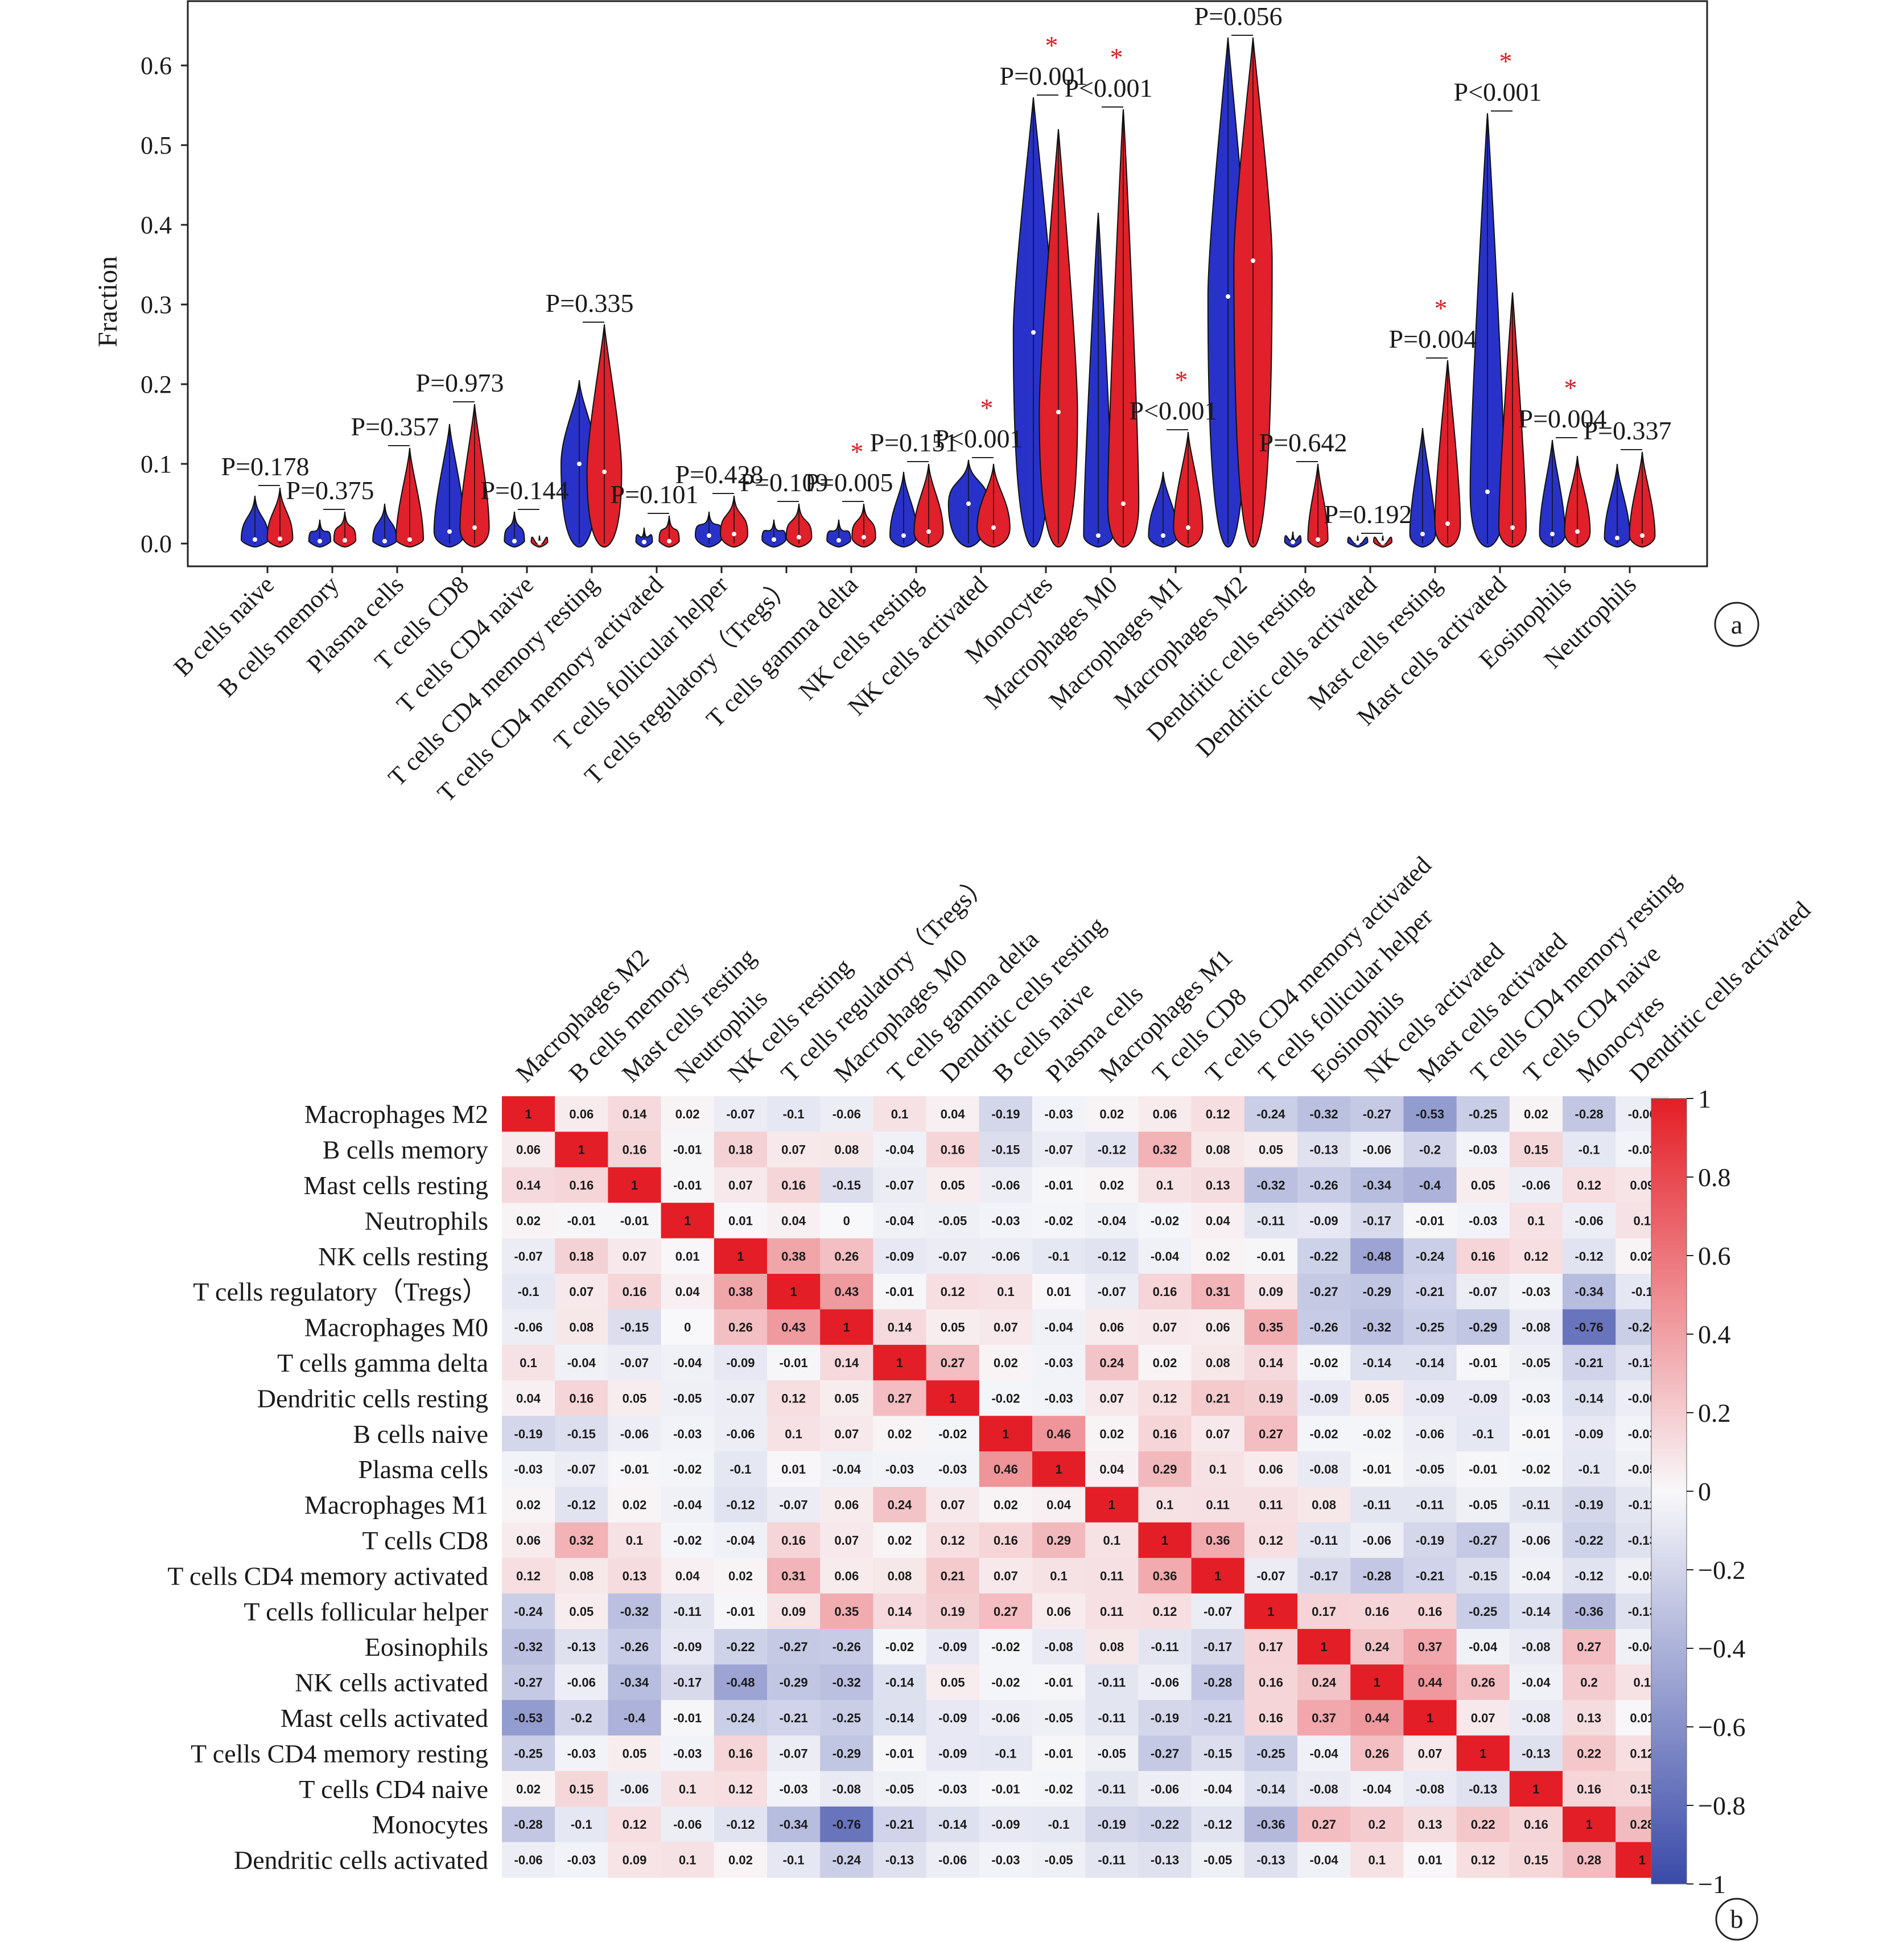 The height and width of the screenshot is (1942, 1904). I want to click on heatmap-cell-value: -0.26, so click(634, 1647).